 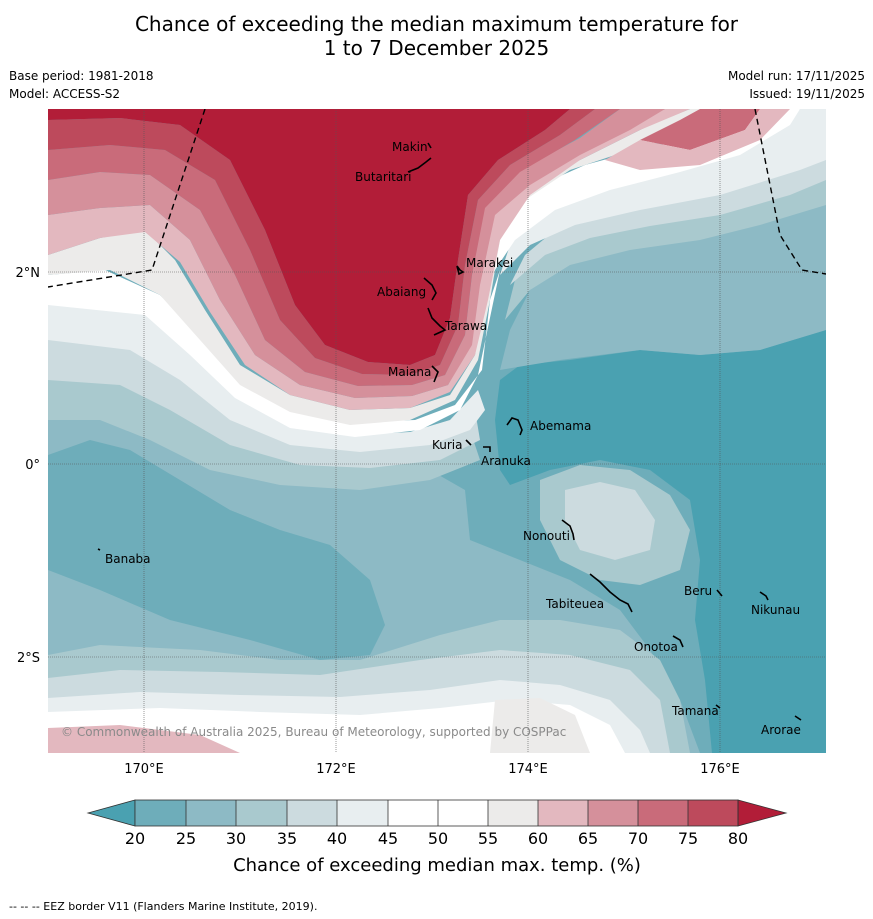 What do you see at coordinates (668, 207) in the screenshot?
I see `band-35-northeast` at bounding box center [668, 207].